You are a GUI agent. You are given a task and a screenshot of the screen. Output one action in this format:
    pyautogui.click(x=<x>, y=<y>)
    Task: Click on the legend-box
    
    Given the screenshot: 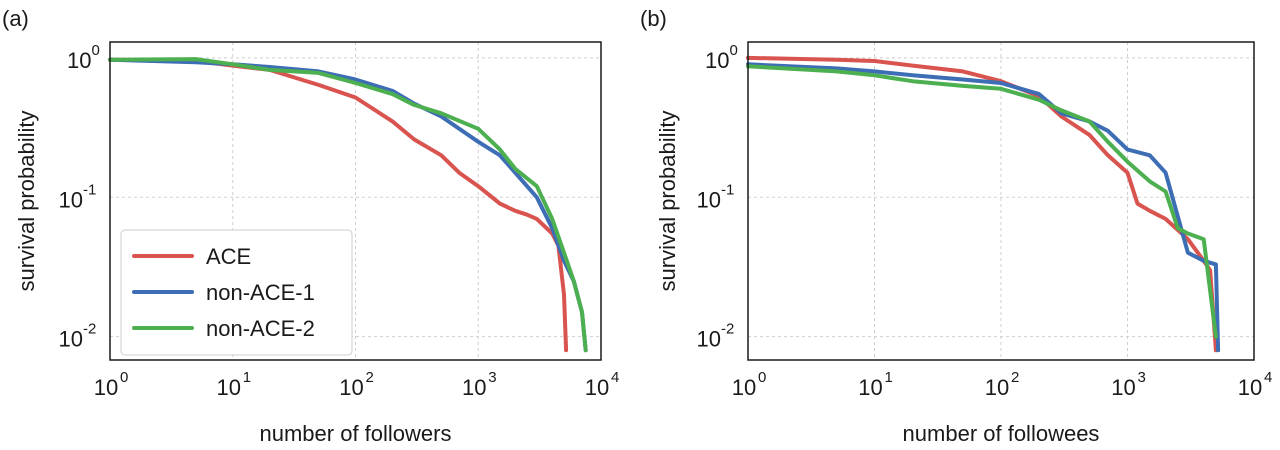 What is the action you would take?
    pyautogui.click(x=236, y=292)
    